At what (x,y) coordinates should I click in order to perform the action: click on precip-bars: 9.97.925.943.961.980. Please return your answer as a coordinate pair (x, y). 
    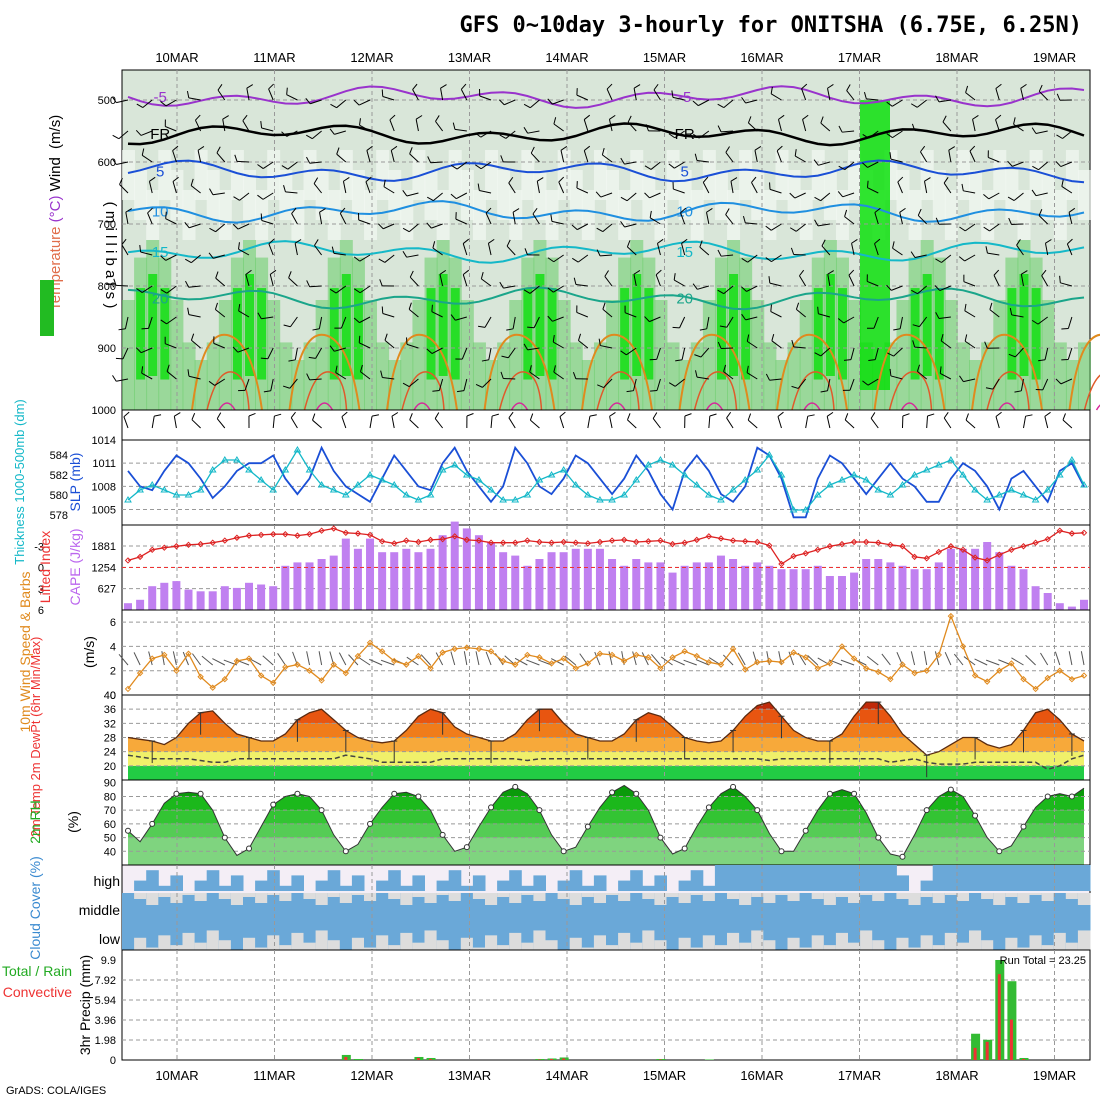
    Looking at the image, I should click on (592, 1008).